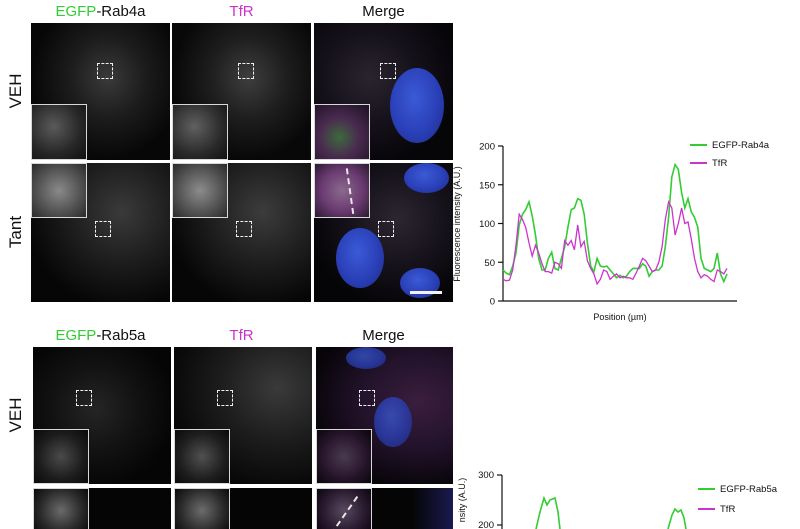 This screenshot has height=529, width=800. I want to click on micrograph-merge-veh-b, so click(384, 415).